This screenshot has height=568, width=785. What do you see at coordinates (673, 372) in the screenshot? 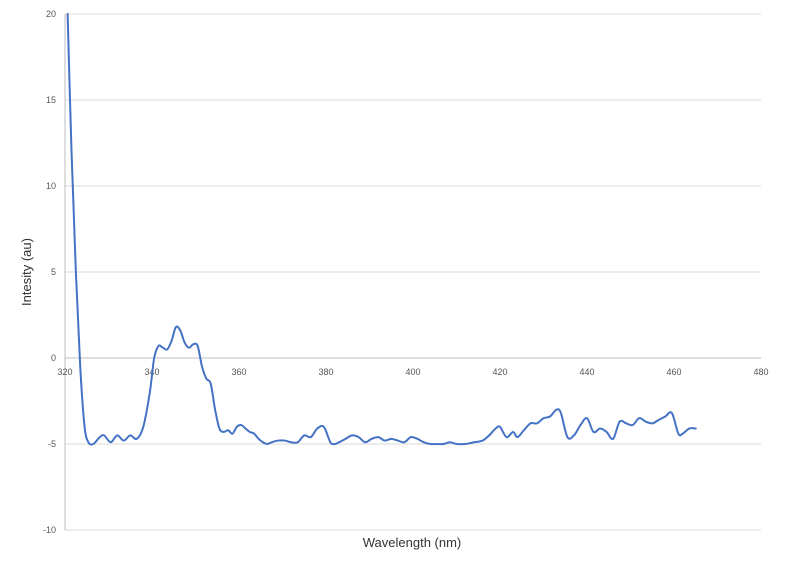
I see `x-tick-label: 460` at bounding box center [673, 372].